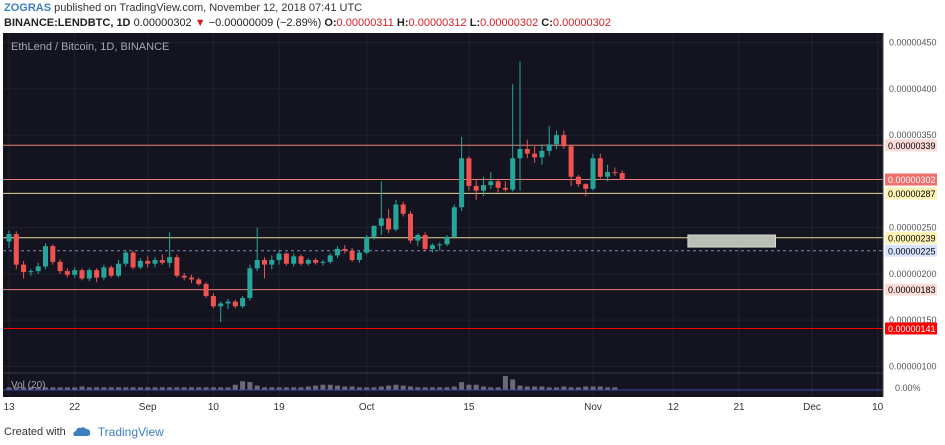  Describe the element at coordinates (913, 274) in the screenshot. I see `y-tick-label: 0.00000200` at that location.